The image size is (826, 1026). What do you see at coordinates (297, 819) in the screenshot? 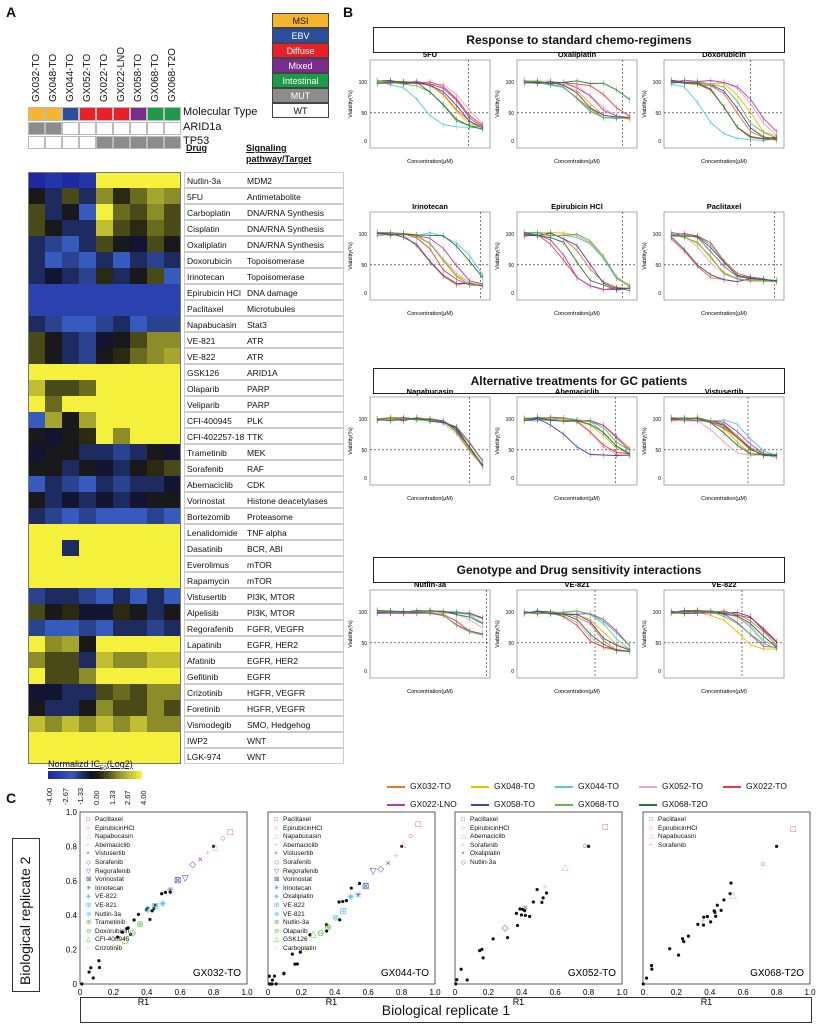
I see `scatter-legend-label: Paclitaxel` at bounding box center [297, 819].